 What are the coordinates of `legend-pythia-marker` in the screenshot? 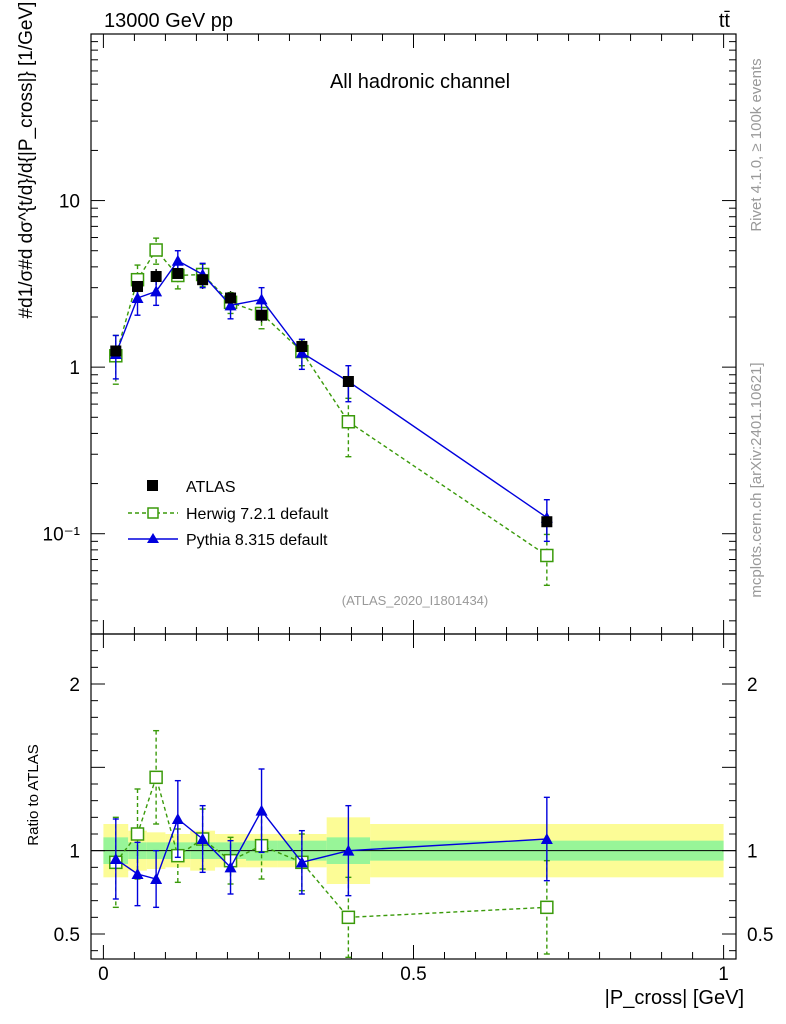 It's located at (153, 538).